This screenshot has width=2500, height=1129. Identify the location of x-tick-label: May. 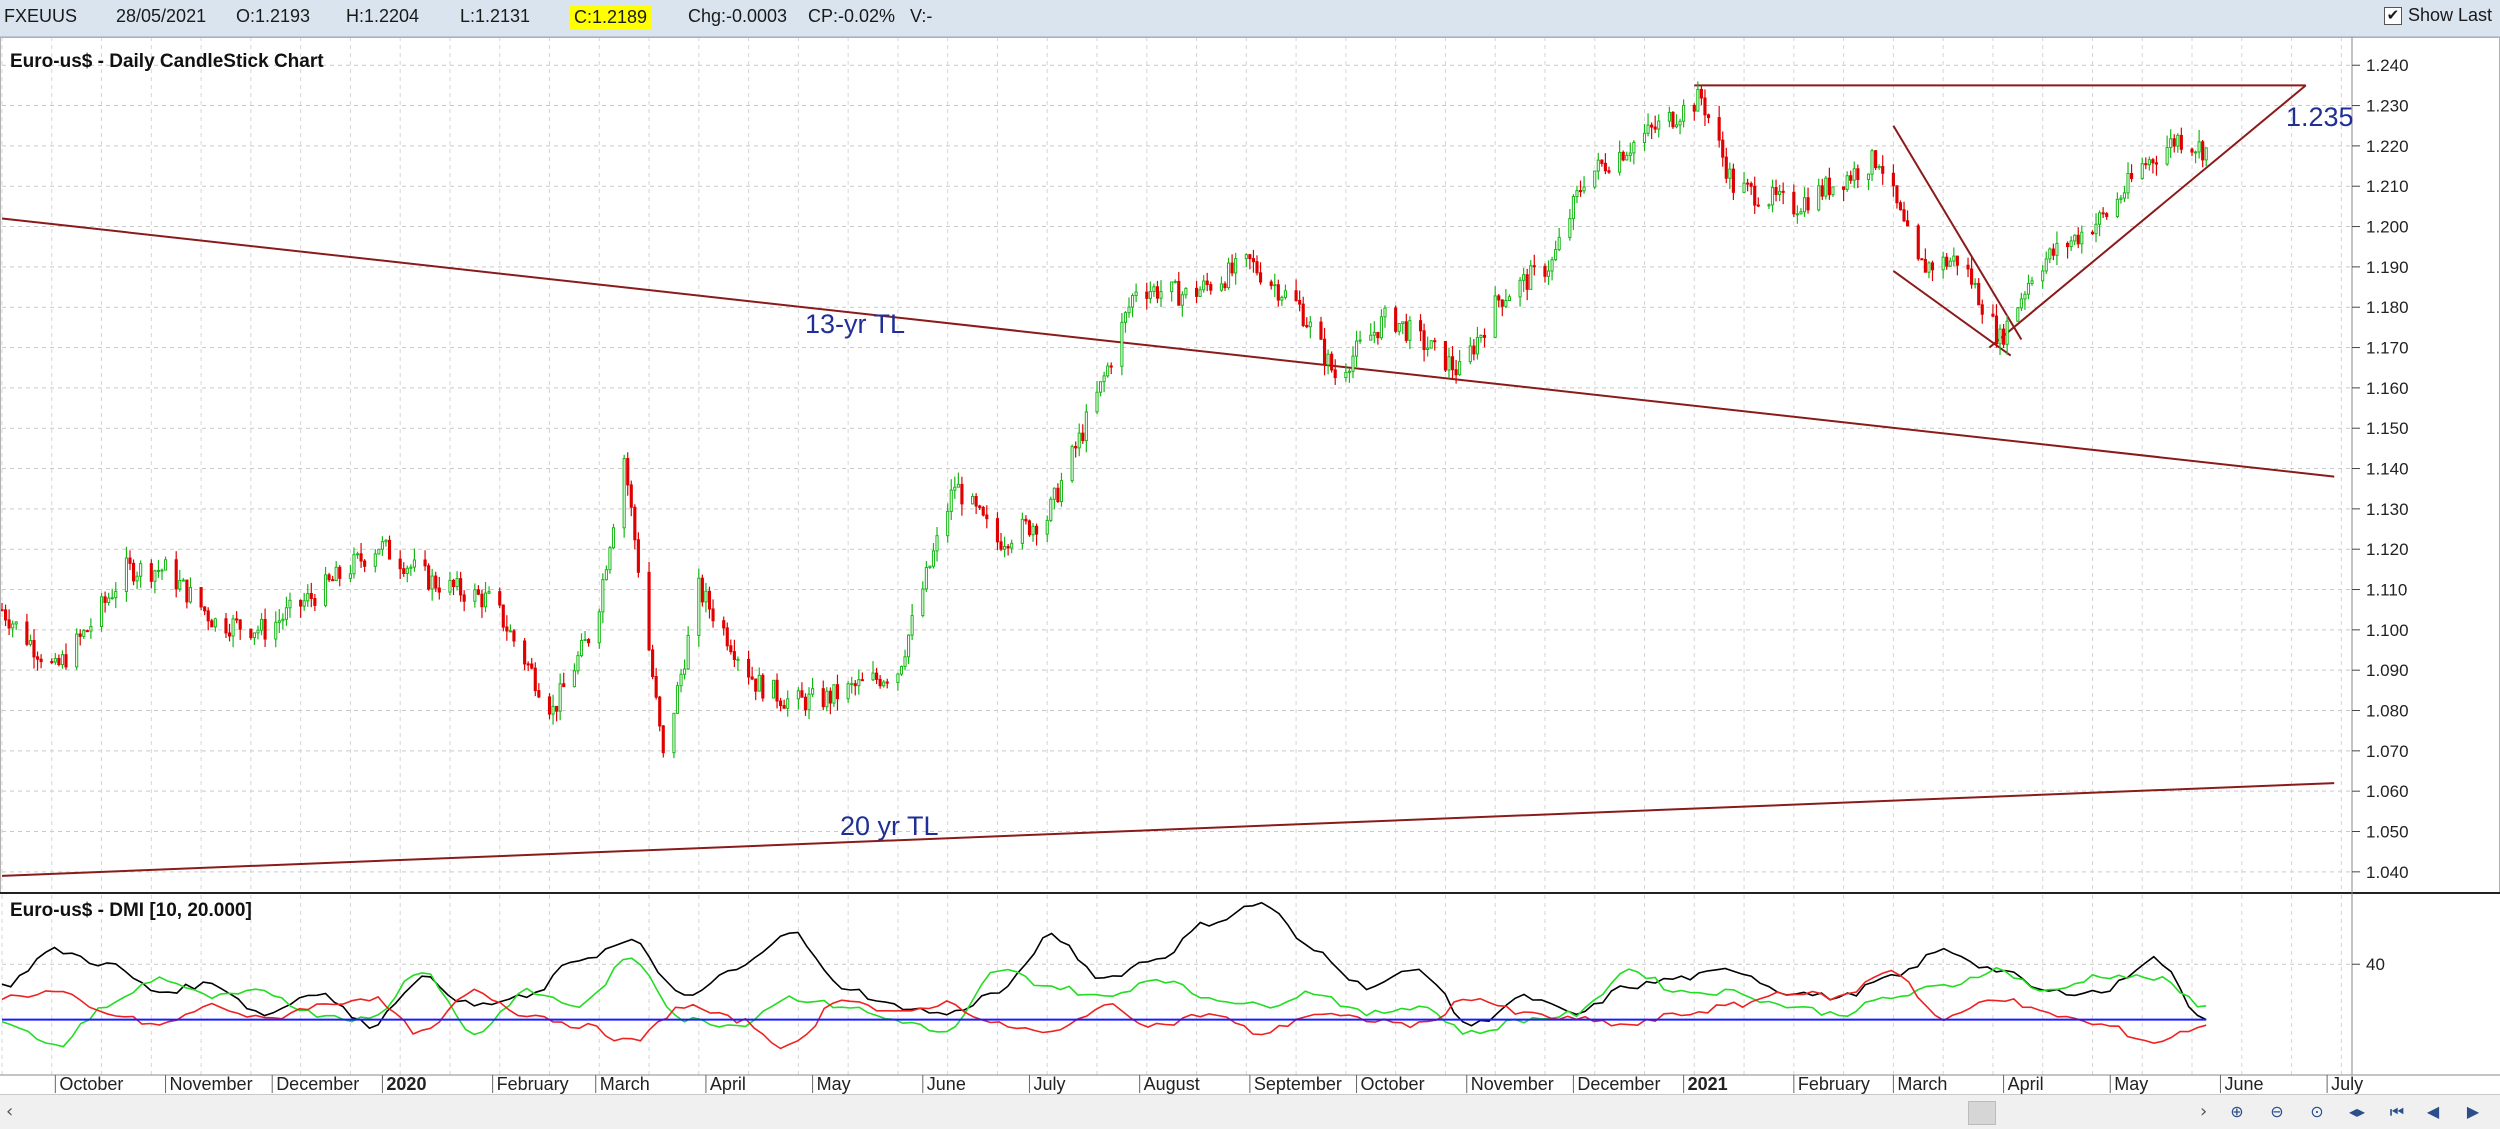
(2131, 1084).